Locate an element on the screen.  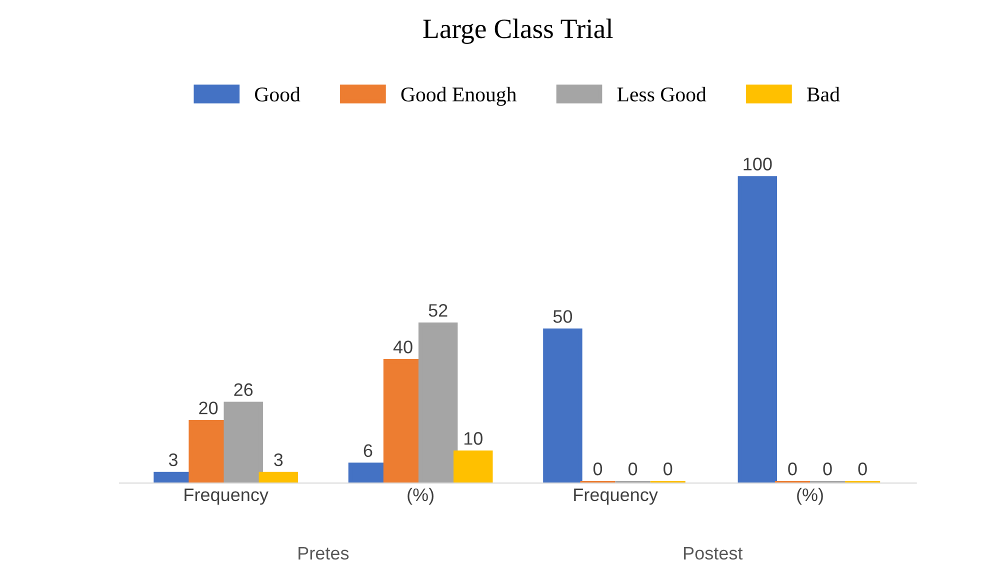
data-label: 20 is located at coordinates (208, 408).